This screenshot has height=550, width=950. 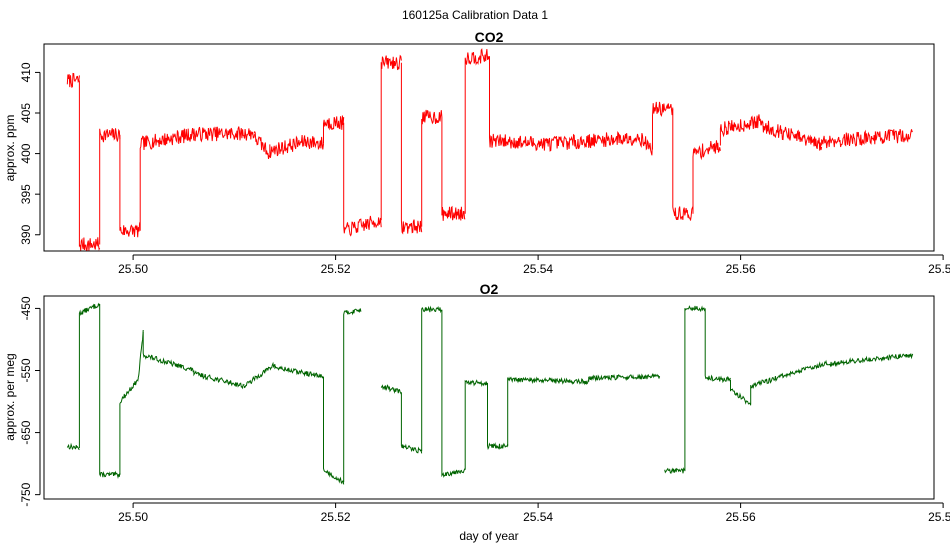 What do you see at coordinates (26, 234) in the screenshot?
I see `co2-y-tick-label: 390` at bounding box center [26, 234].